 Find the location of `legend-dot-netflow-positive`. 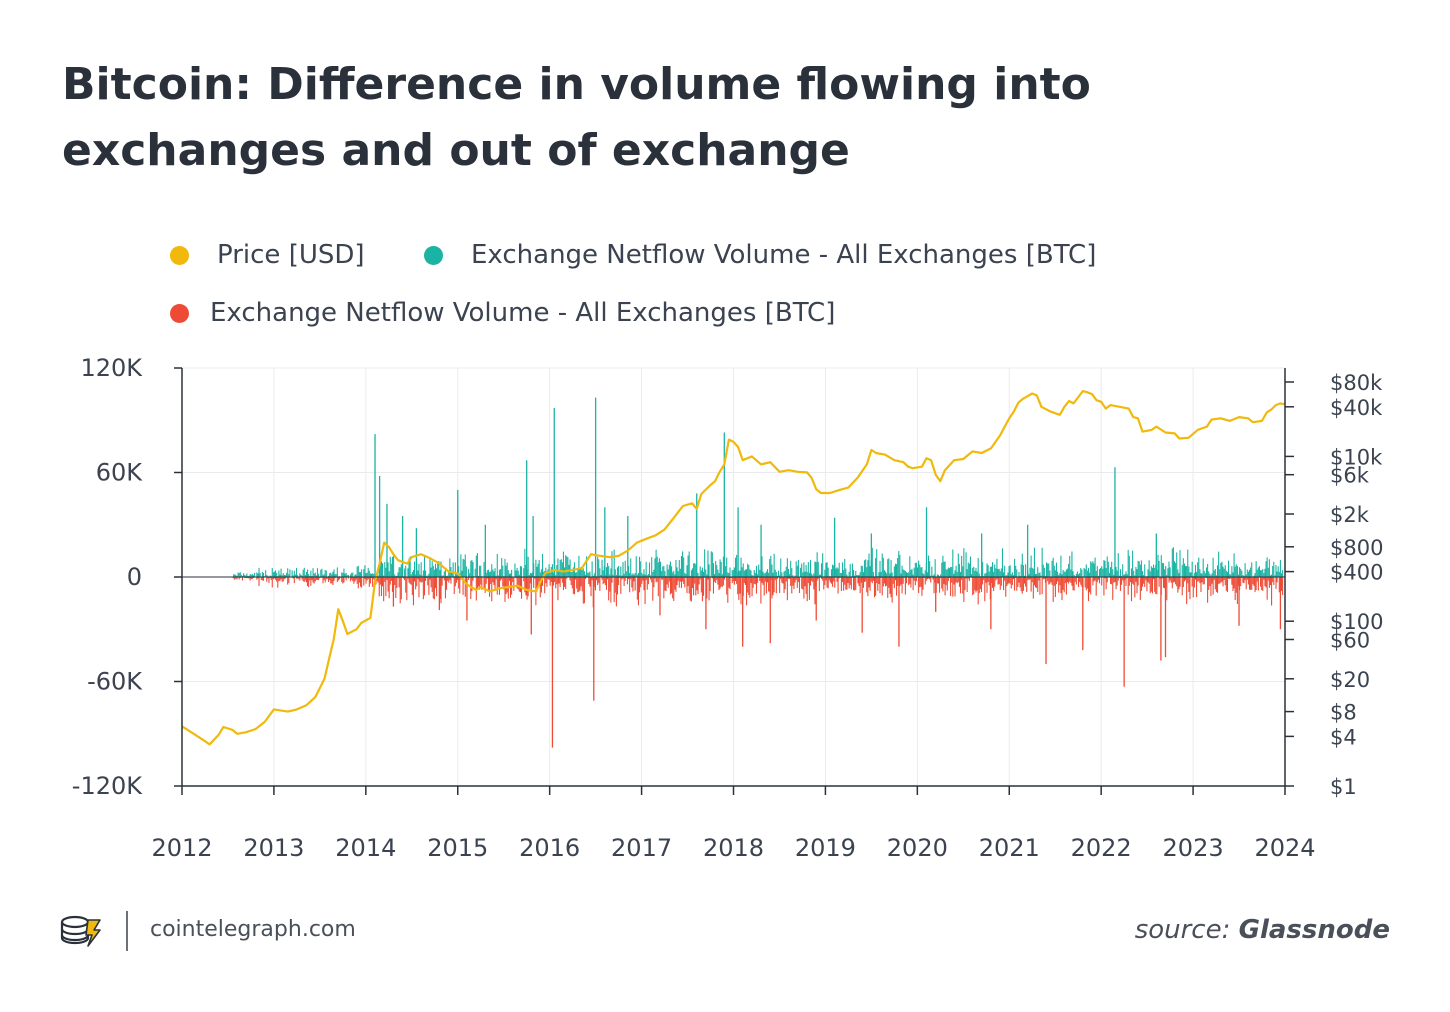

legend-dot-netflow-positive is located at coordinates (433, 255).